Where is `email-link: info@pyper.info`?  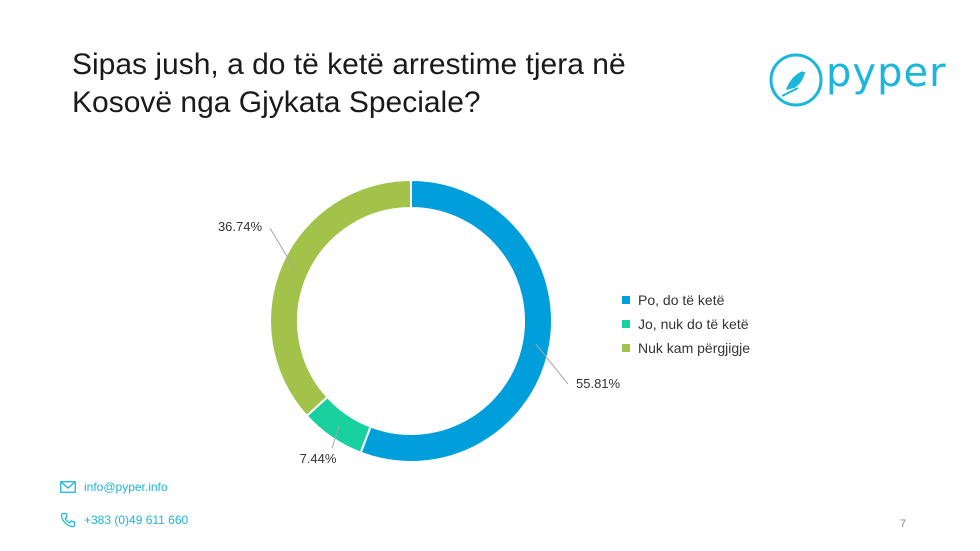
email-link: info@pyper.info is located at coordinates (126, 487).